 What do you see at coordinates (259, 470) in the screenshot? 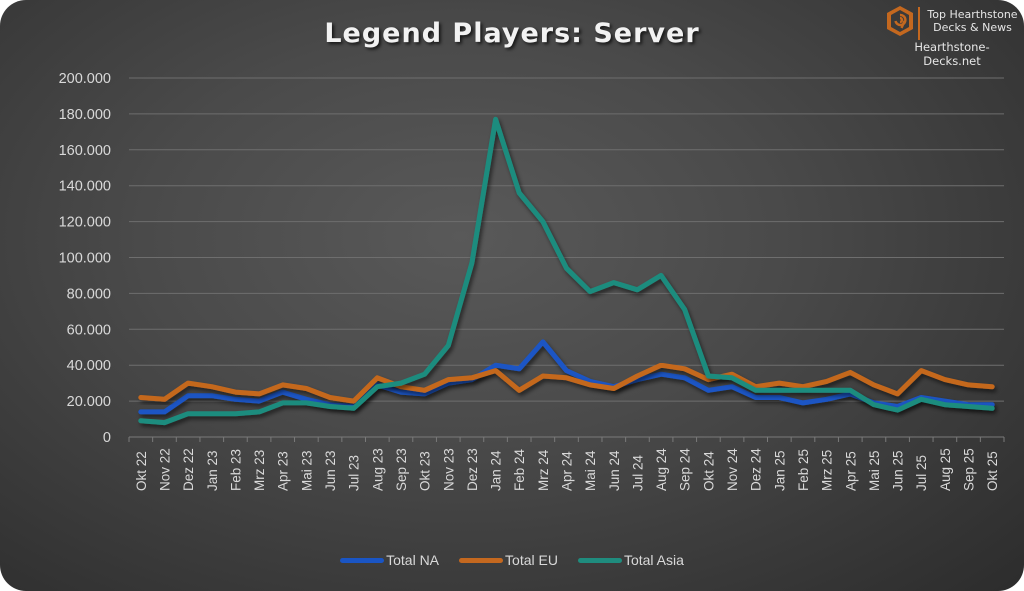
I see `x-tick-label: Mrz 23` at bounding box center [259, 470].